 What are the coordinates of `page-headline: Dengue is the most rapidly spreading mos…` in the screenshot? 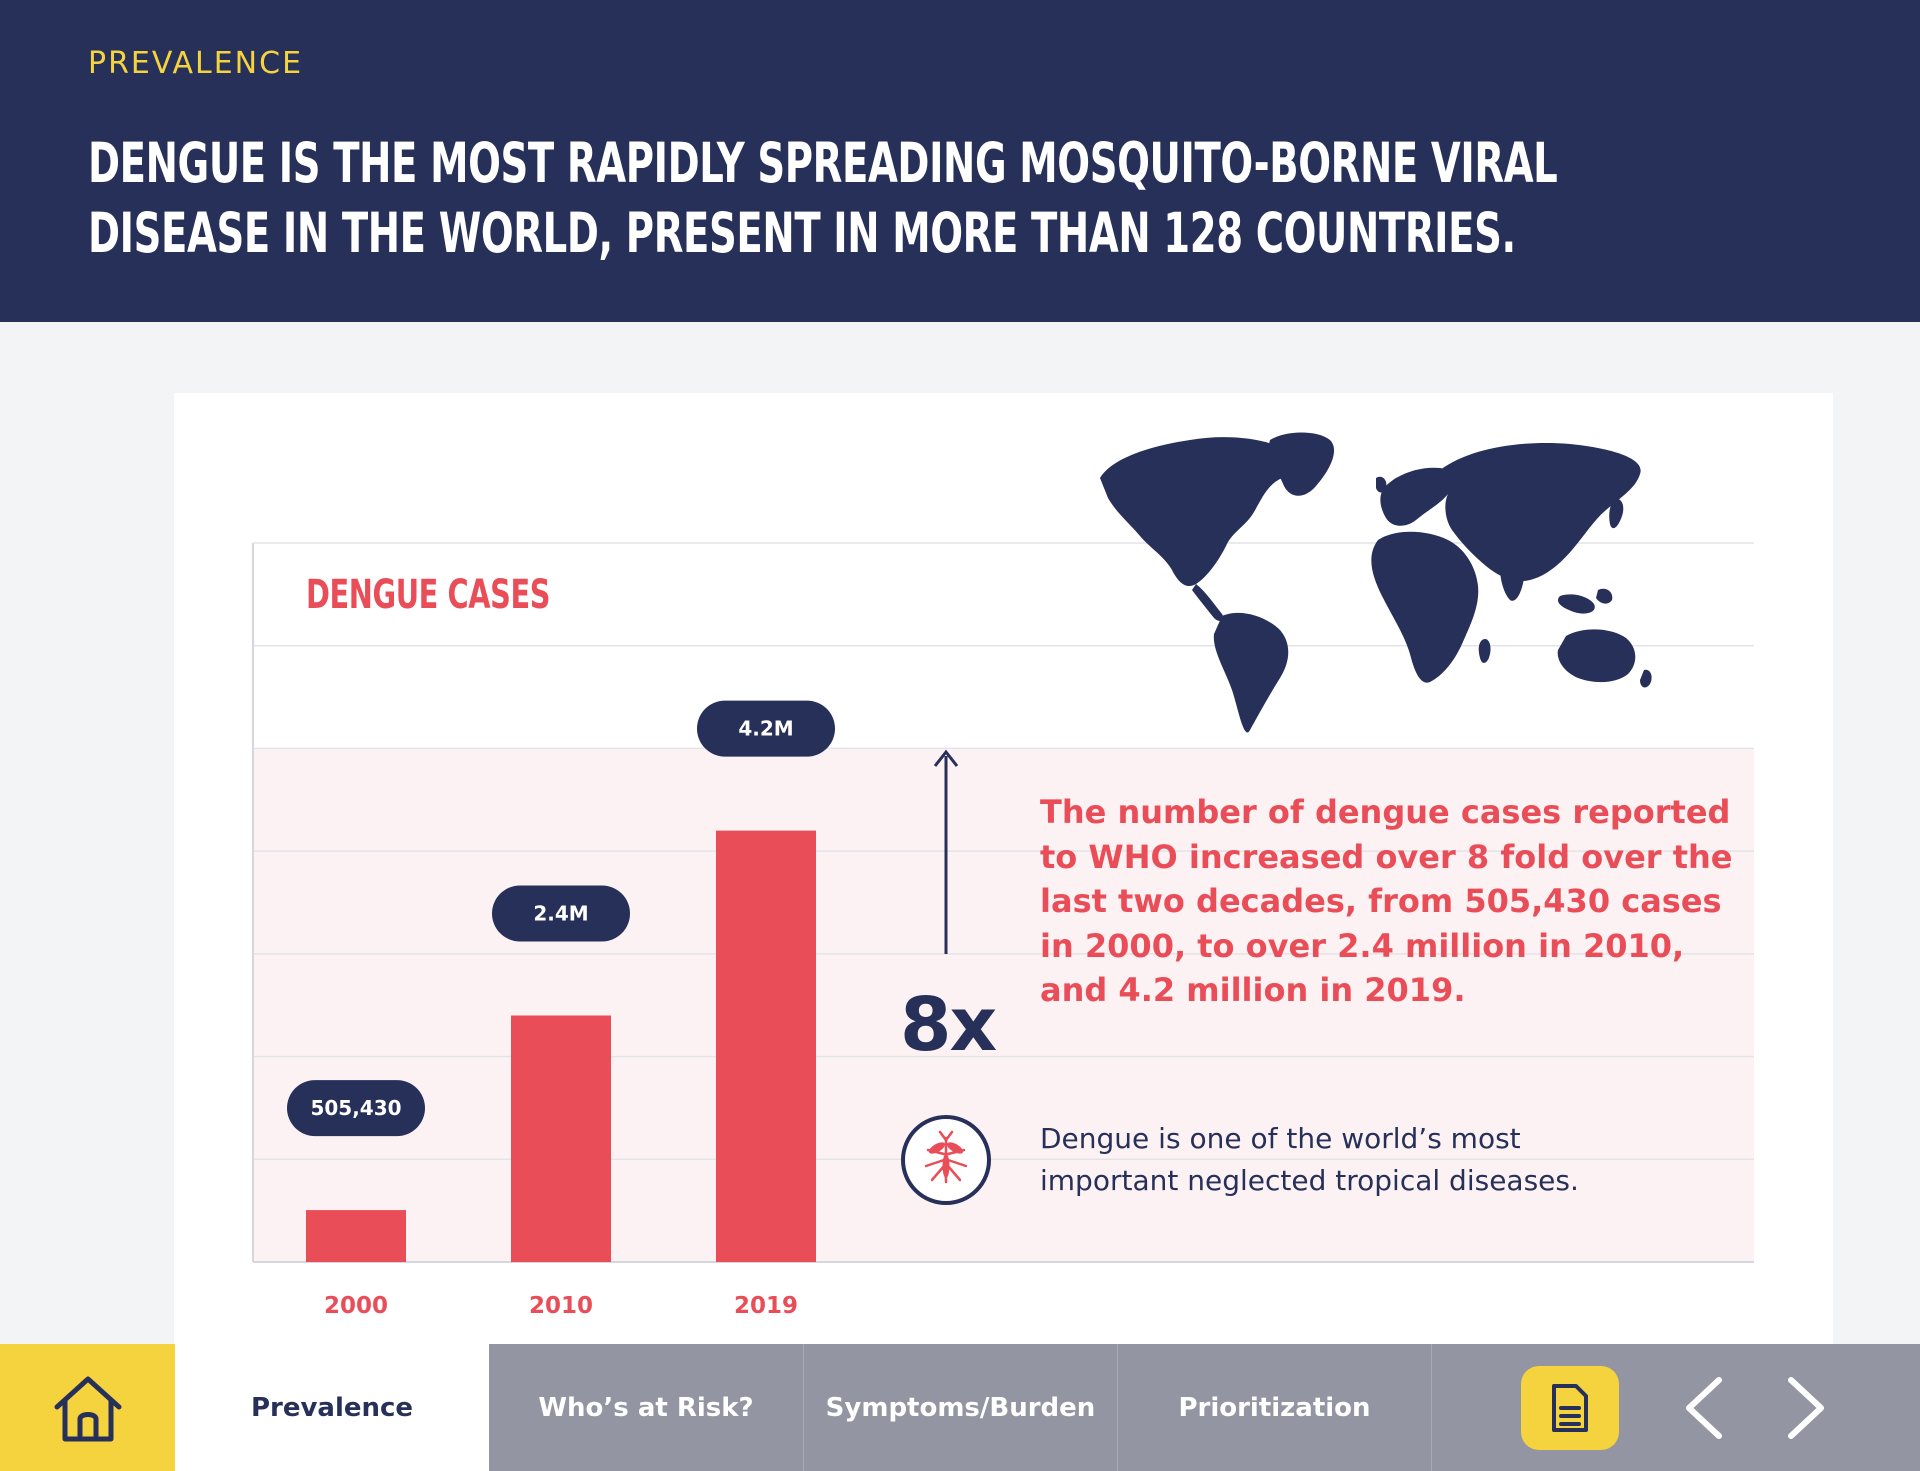 It's located at (823, 198).